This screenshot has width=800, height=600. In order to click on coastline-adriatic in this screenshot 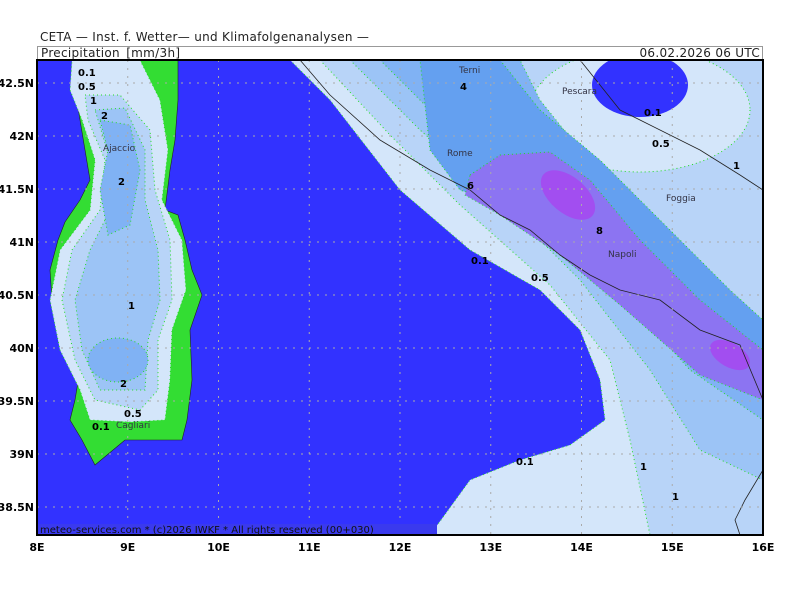, I will do `click(671, 125)`.